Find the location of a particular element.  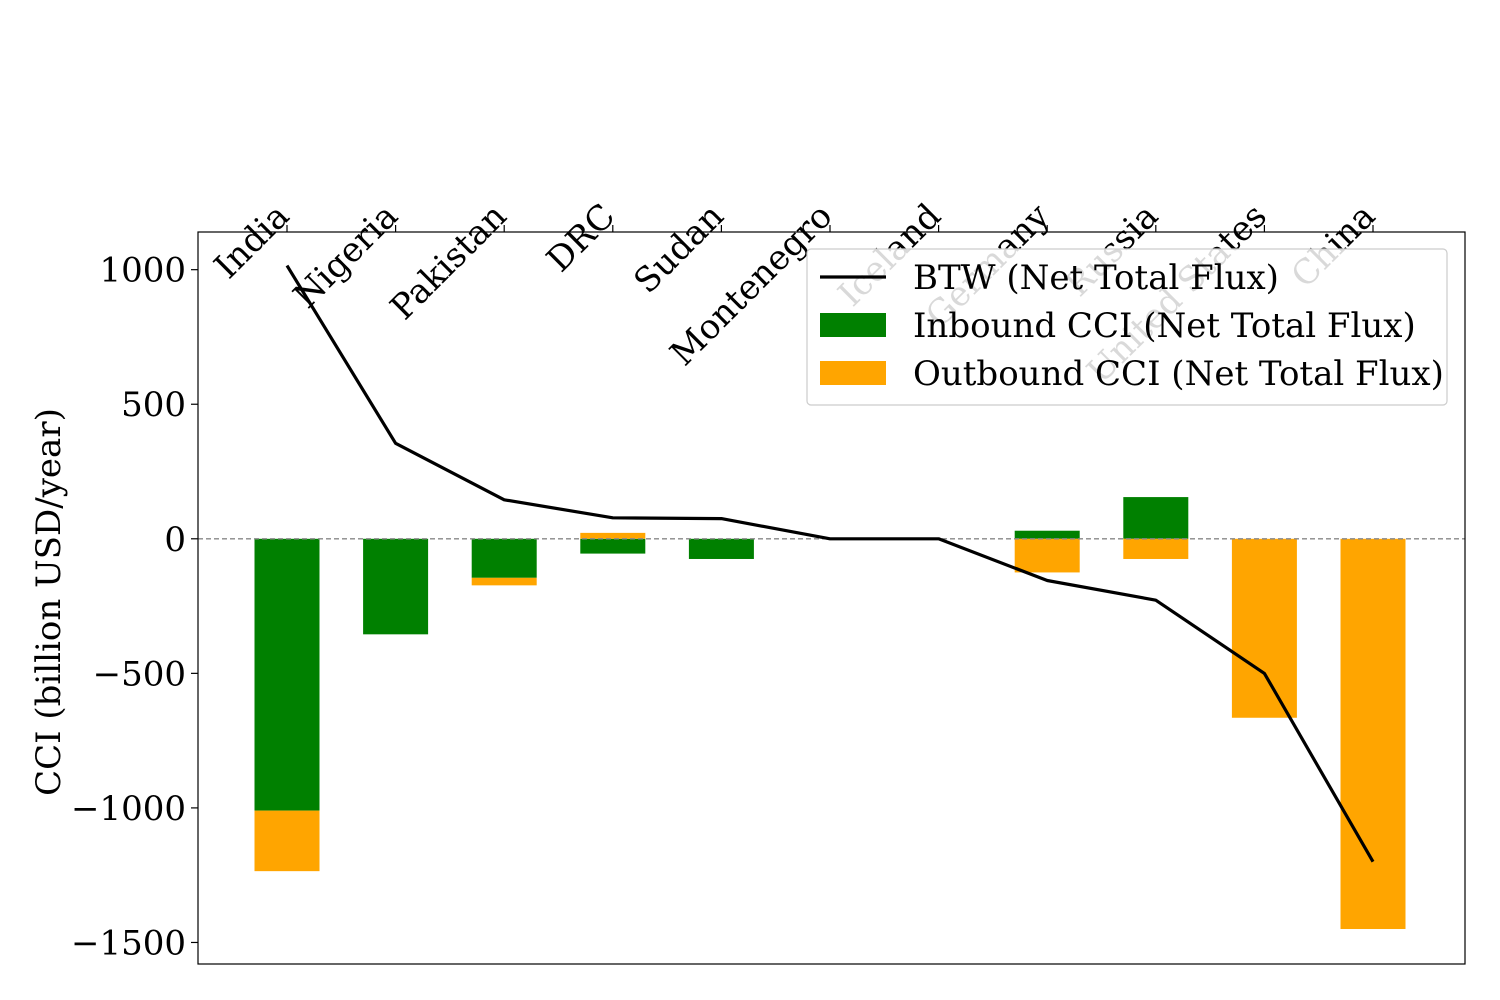

bar-outbound-india is located at coordinates (287, 841).